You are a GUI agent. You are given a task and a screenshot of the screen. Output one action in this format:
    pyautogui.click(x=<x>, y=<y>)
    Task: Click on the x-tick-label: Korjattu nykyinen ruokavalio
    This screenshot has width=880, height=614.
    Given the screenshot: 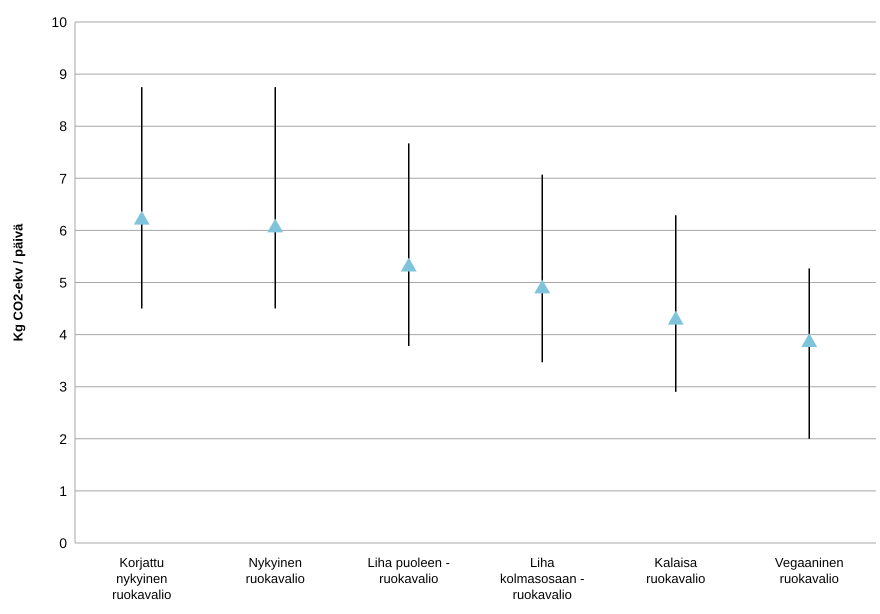 What is the action you would take?
    pyautogui.click(x=142, y=578)
    